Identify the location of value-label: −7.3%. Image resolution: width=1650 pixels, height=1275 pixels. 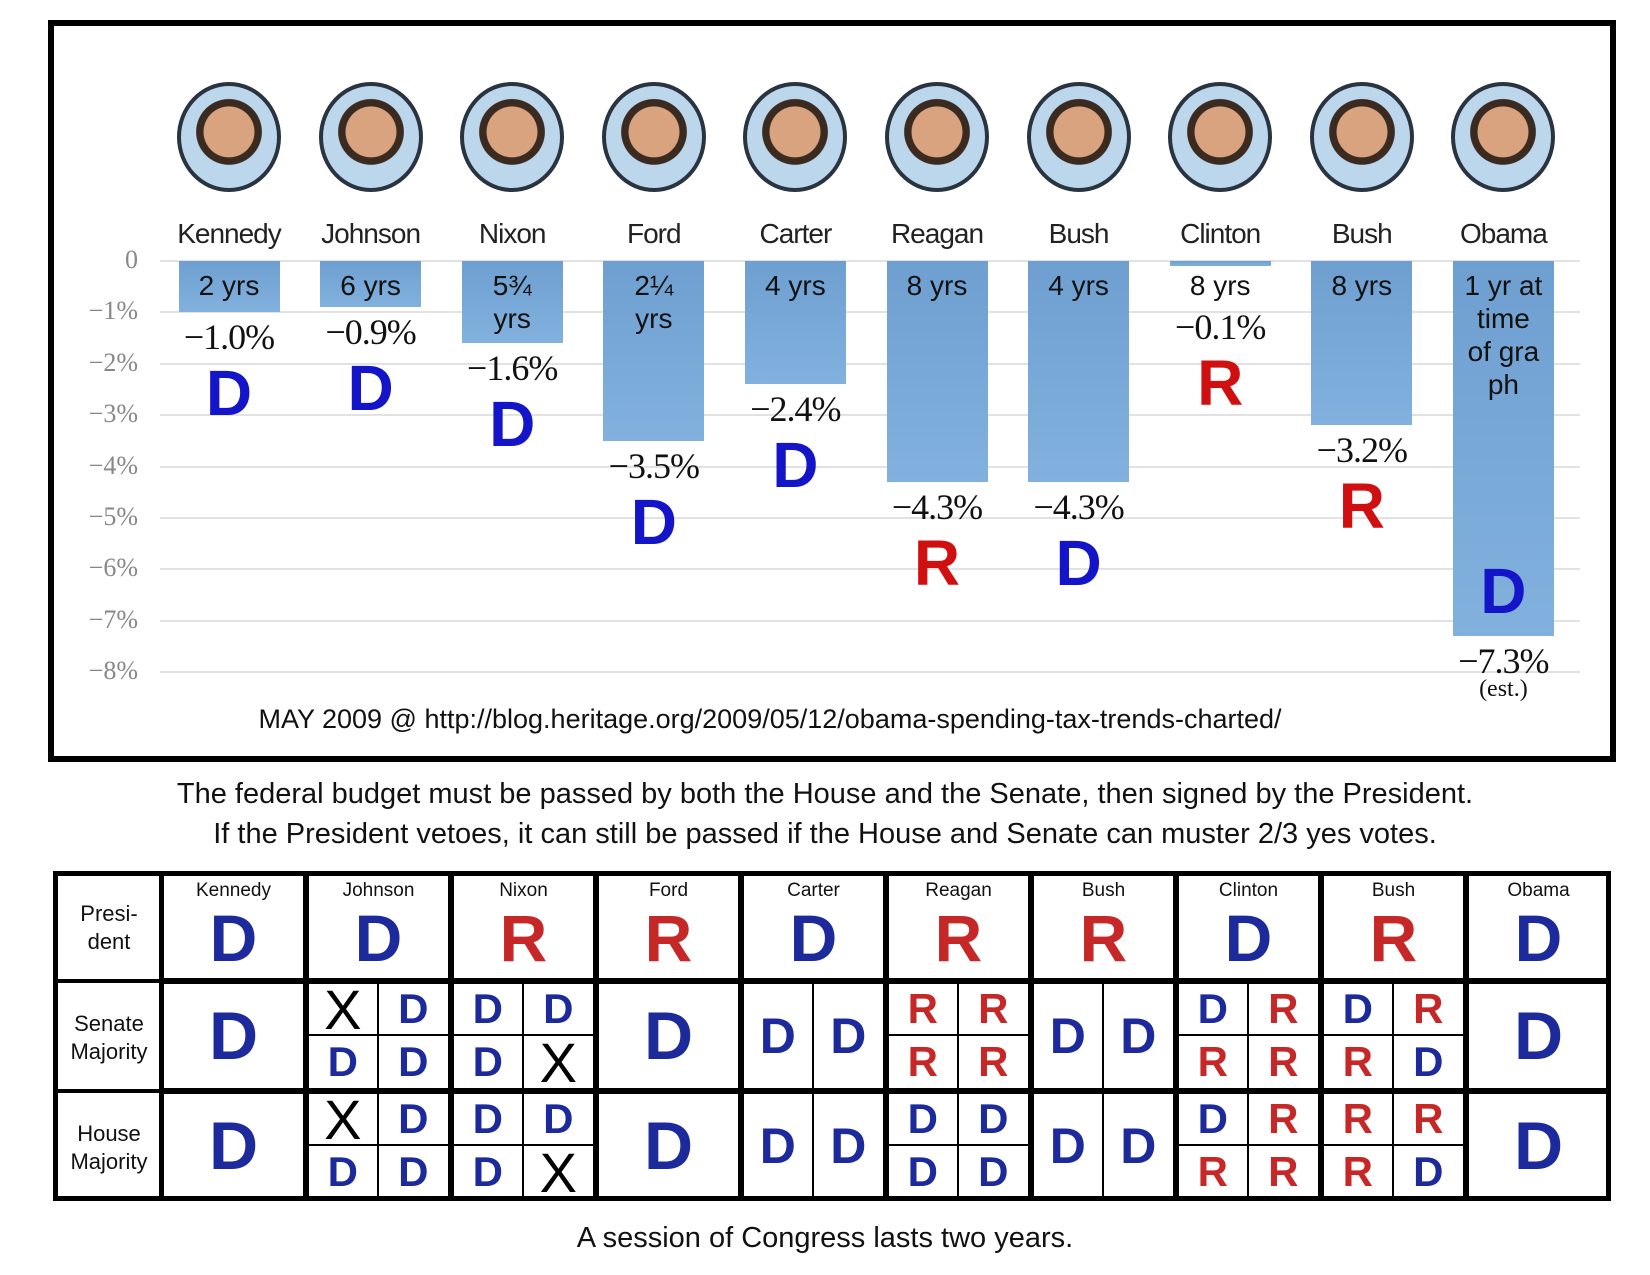
(1503, 661).